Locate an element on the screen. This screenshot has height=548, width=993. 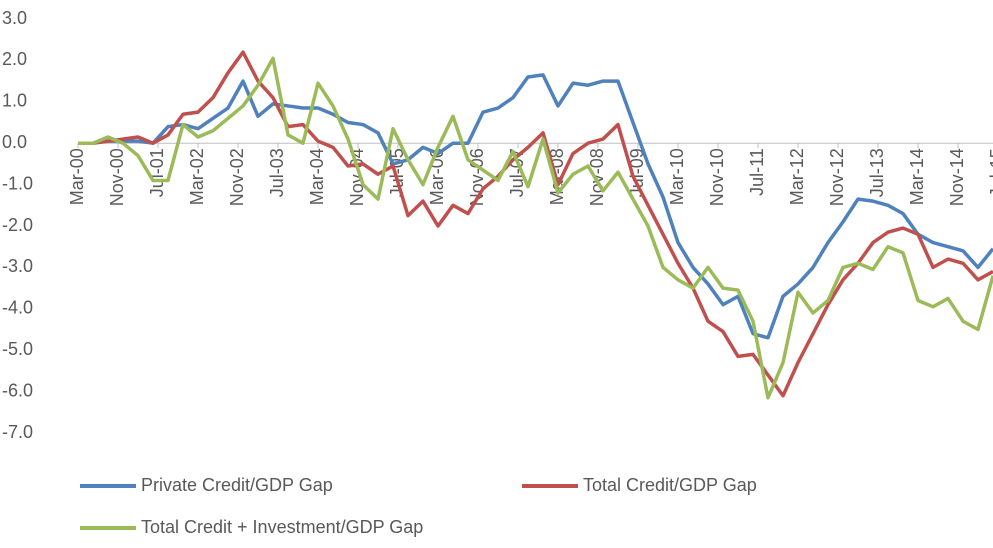
x-tick-label: Nov-12 is located at coordinates (837, 177).